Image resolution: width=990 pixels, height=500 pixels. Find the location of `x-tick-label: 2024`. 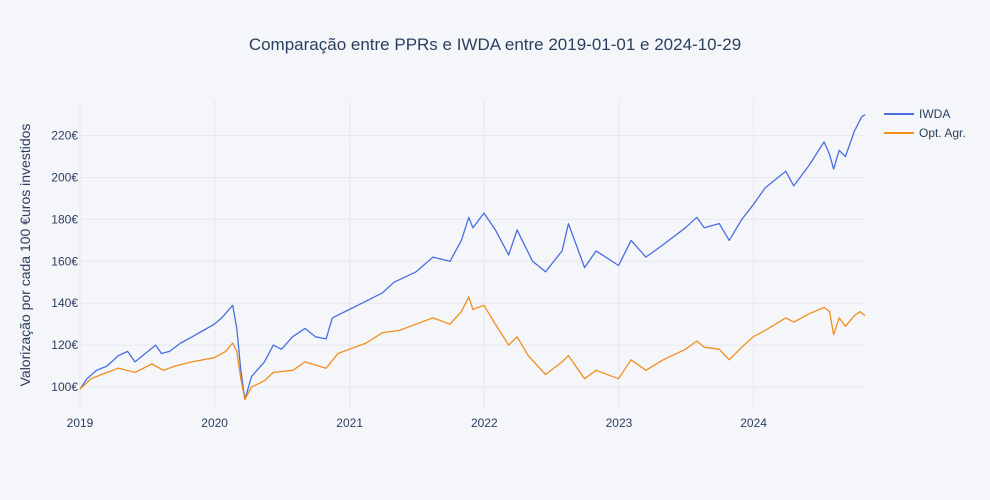

x-tick-label: 2024 is located at coordinates (753, 423).